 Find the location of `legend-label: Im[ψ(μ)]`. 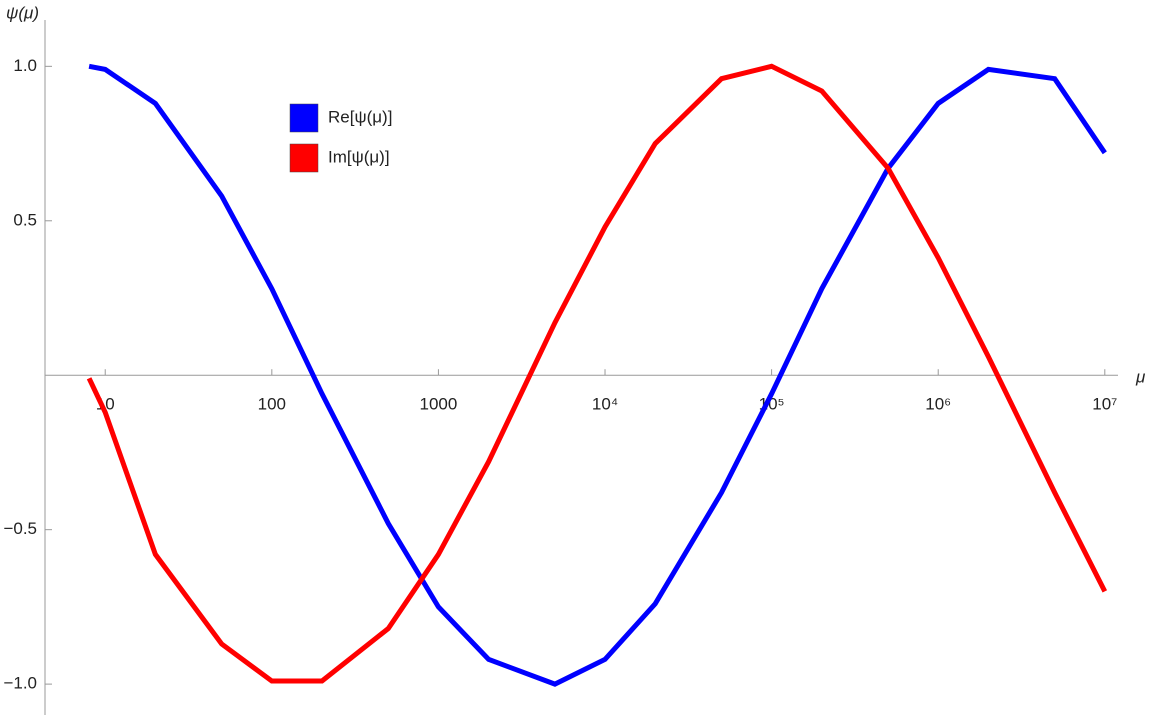

legend-label: Im[ψ(μ)] is located at coordinates (359, 156).